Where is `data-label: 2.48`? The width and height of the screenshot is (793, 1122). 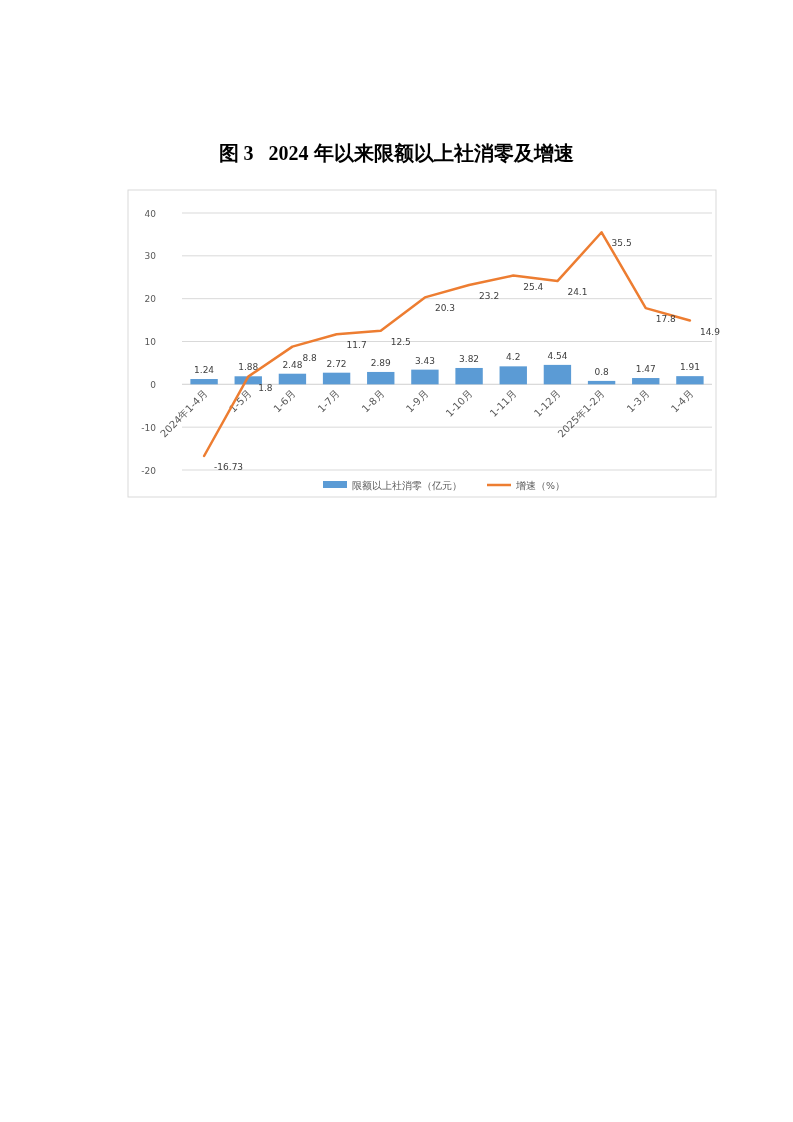
data-label: 2.48 is located at coordinates (292, 364).